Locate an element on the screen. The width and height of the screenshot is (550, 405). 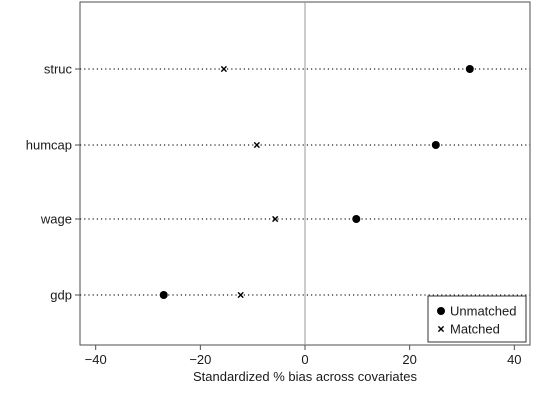
legend-marker-matched is located at coordinates (441, 329).